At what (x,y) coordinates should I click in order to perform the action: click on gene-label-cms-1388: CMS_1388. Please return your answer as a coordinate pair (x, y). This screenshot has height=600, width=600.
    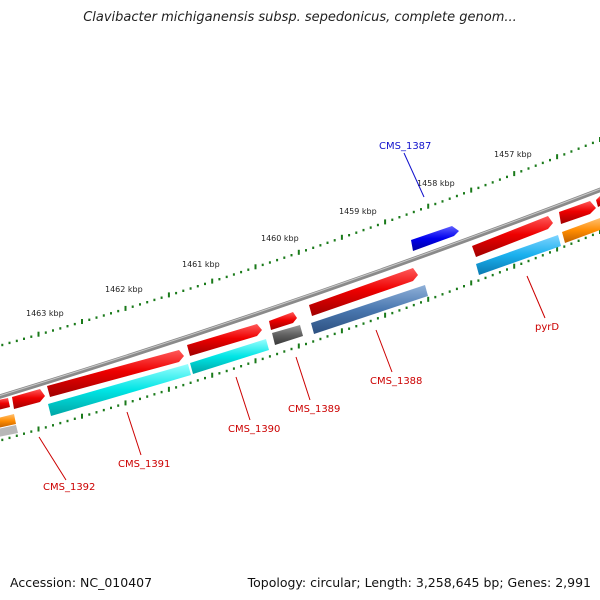
    Looking at the image, I should click on (396, 381).